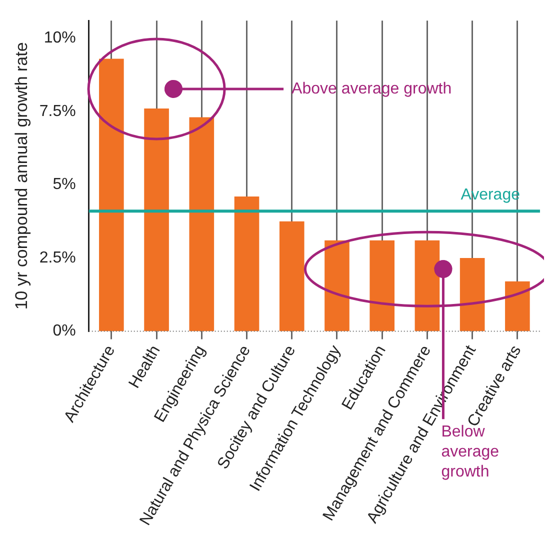 The image size is (552, 540). Describe the element at coordinates (64, 331) in the screenshot. I see `y-tick-label: 0%` at that location.